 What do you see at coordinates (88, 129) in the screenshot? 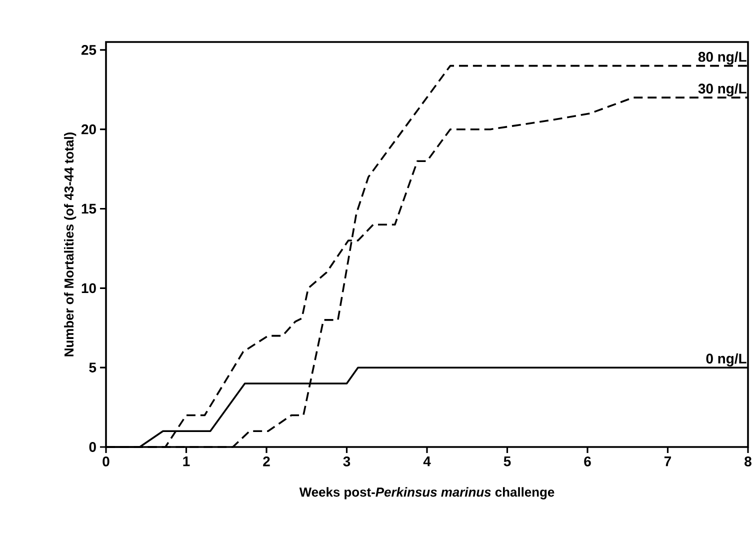
I see `y-tick-label: 20` at bounding box center [88, 129].